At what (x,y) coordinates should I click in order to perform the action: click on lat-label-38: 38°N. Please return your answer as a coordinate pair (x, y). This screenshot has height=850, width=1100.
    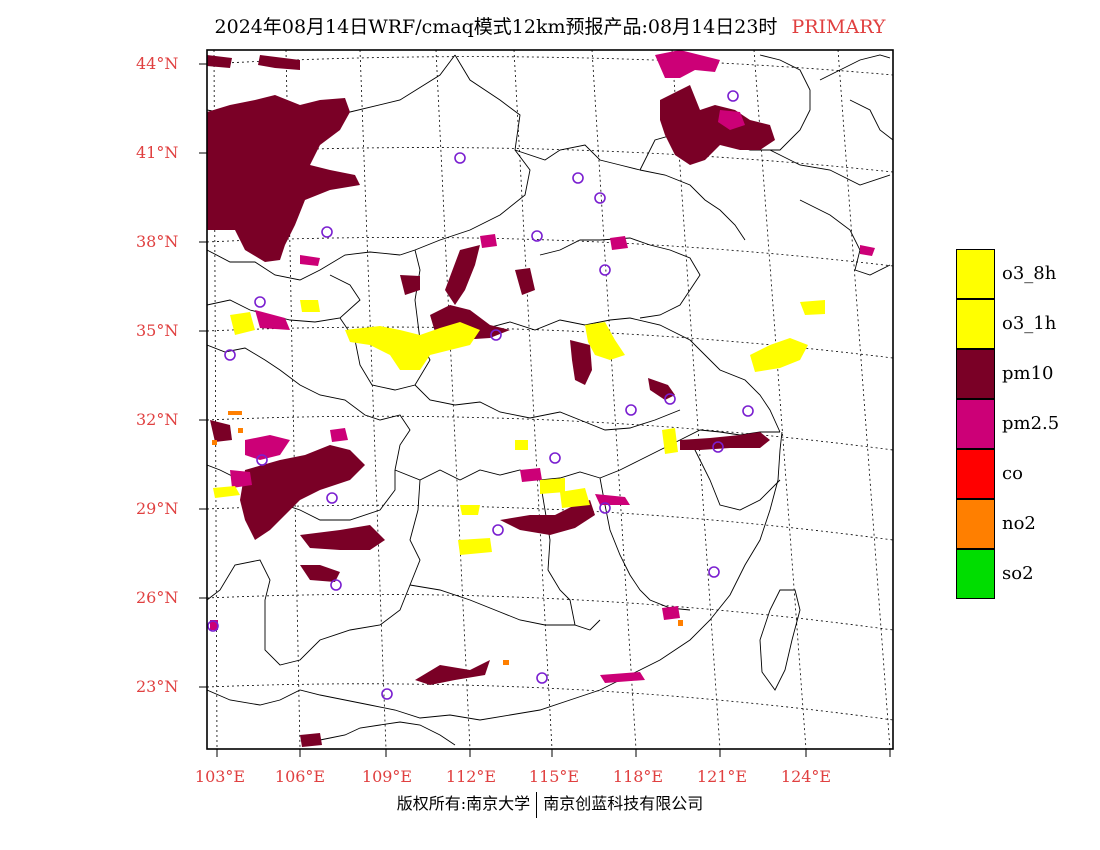
    Looking at the image, I should click on (157, 241).